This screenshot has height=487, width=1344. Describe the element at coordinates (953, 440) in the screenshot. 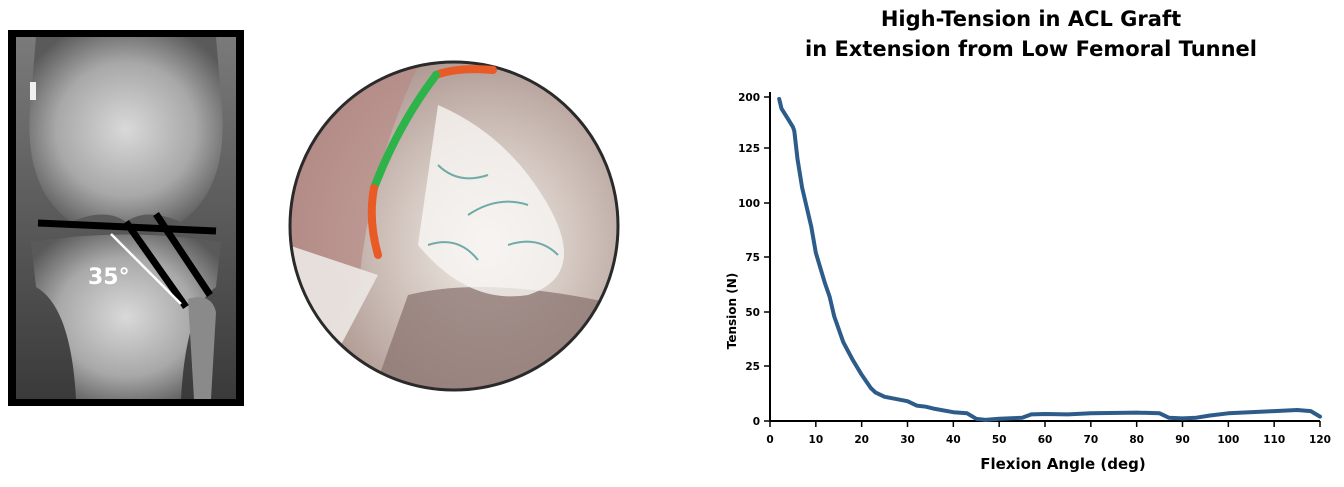

I see `x-tick-label: 40` at that location.